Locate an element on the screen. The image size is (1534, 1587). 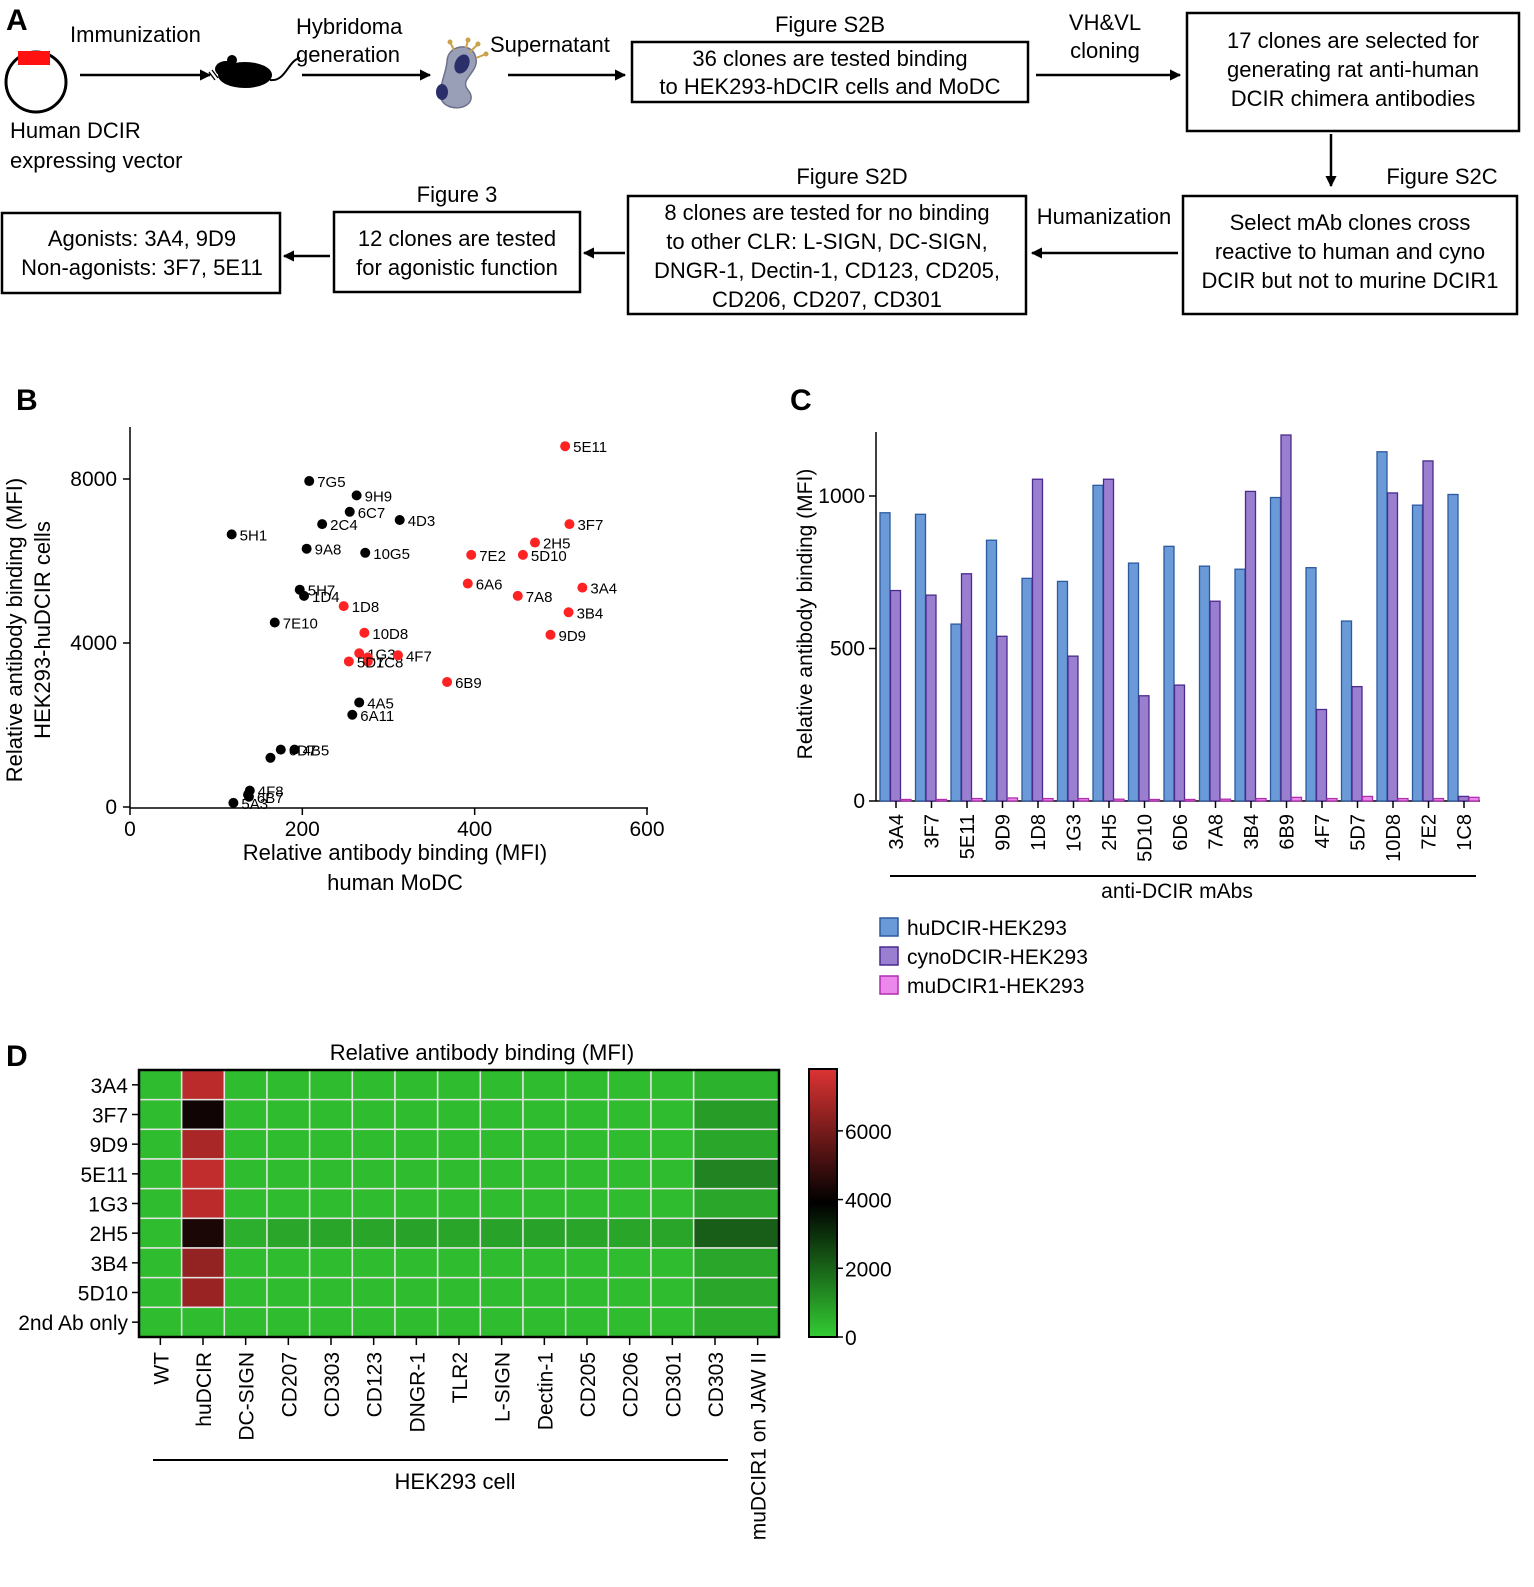
bar-x-tick-label: 6D6 is located at coordinates (1181, 832).